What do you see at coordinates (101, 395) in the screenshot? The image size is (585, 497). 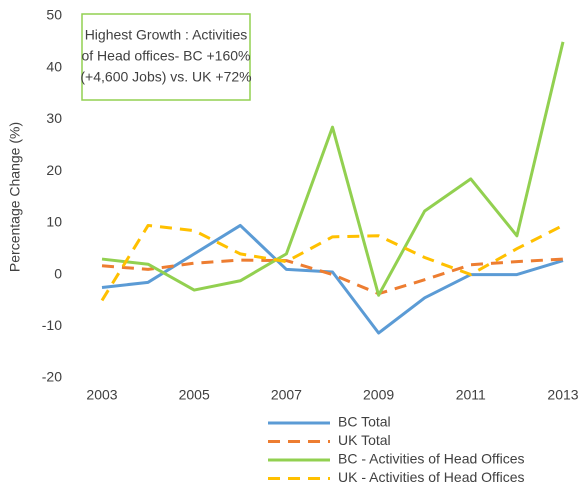 I see `x-tick-label: 2003` at bounding box center [101, 395].